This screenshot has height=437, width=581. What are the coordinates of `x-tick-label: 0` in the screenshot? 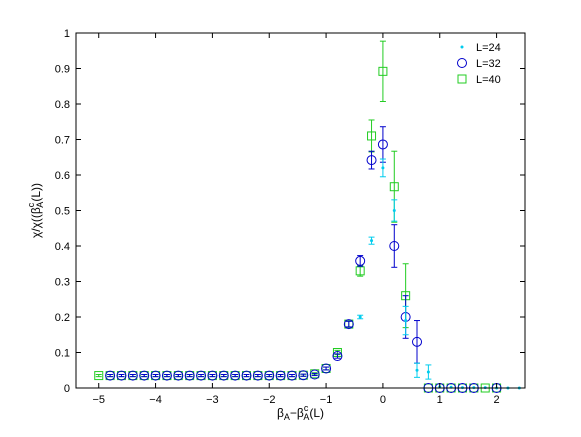 It's located at (383, 400).